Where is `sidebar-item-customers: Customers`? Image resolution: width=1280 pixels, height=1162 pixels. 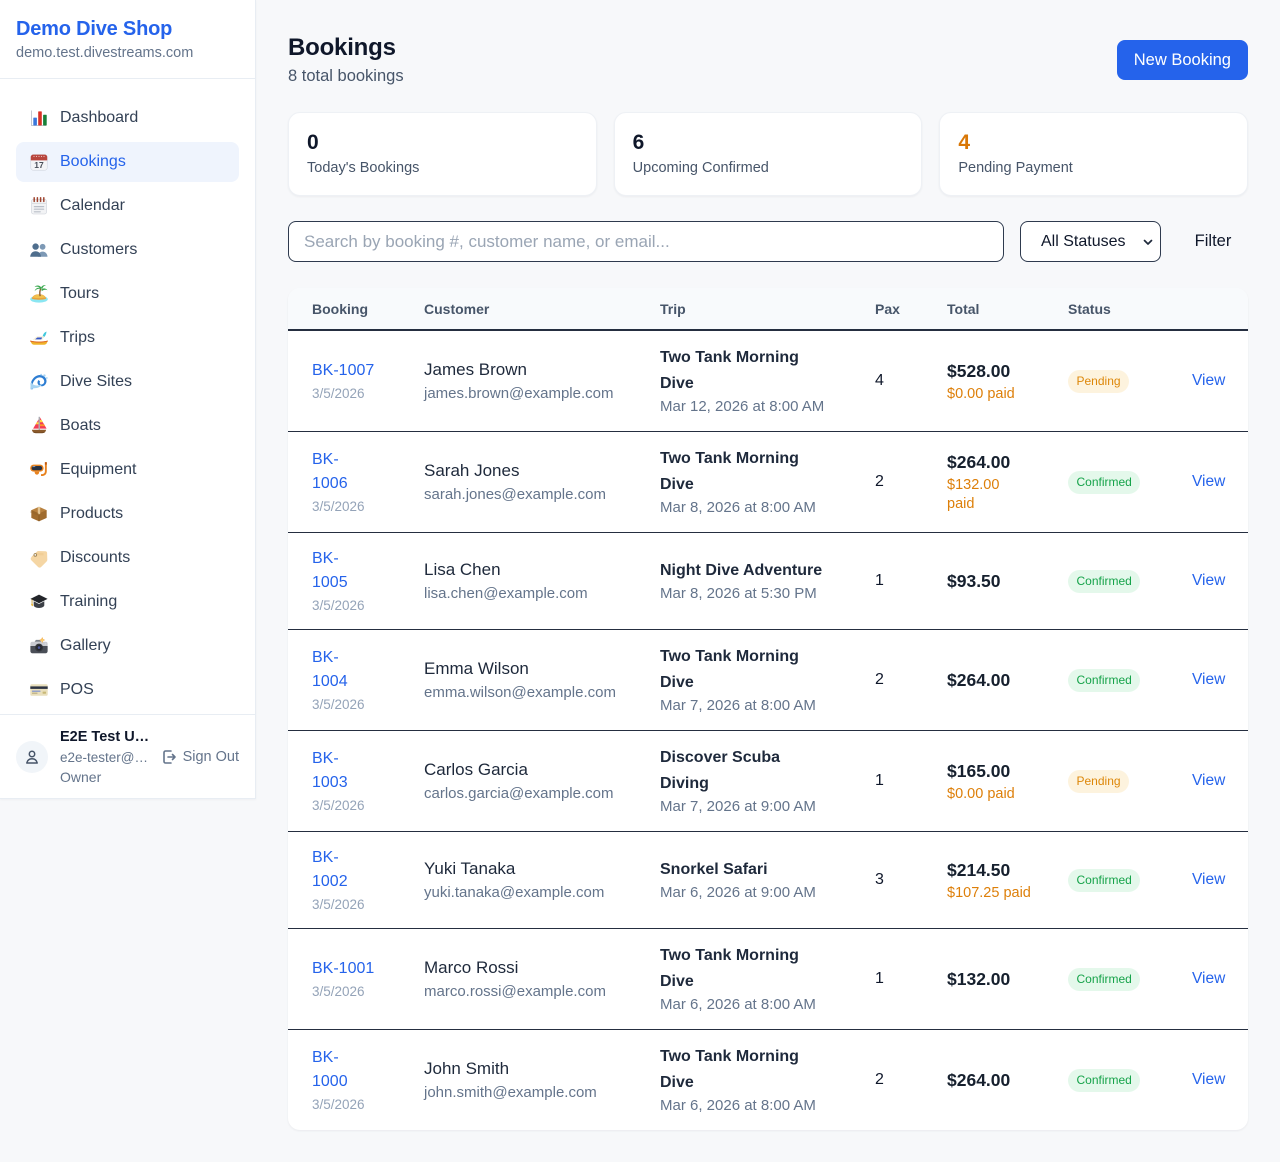 sidebar-item-customers: Customers is located at coordinates (127, 250).